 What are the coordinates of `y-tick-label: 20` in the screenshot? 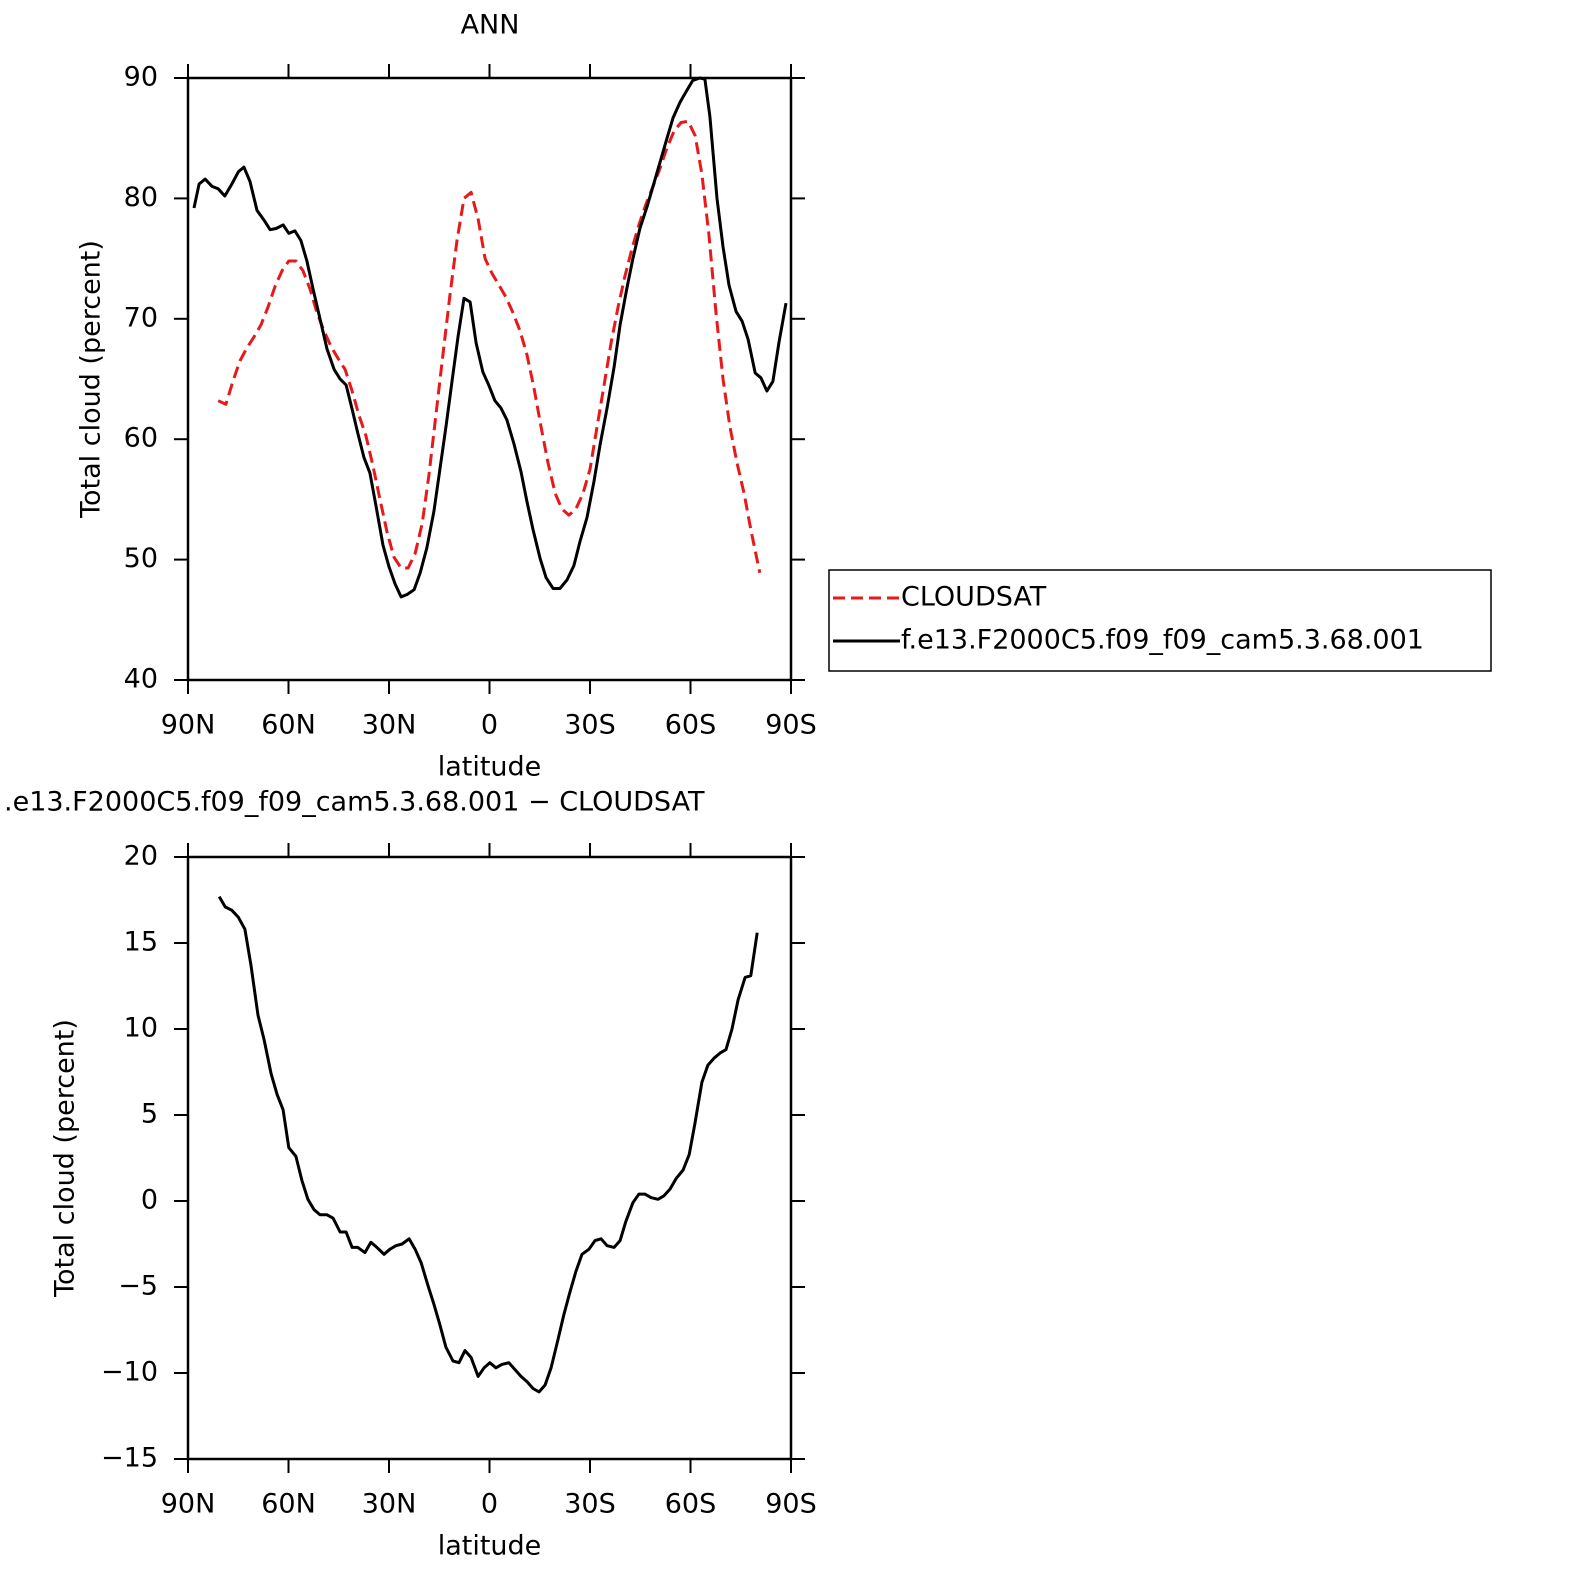 It's located at (141, 856).